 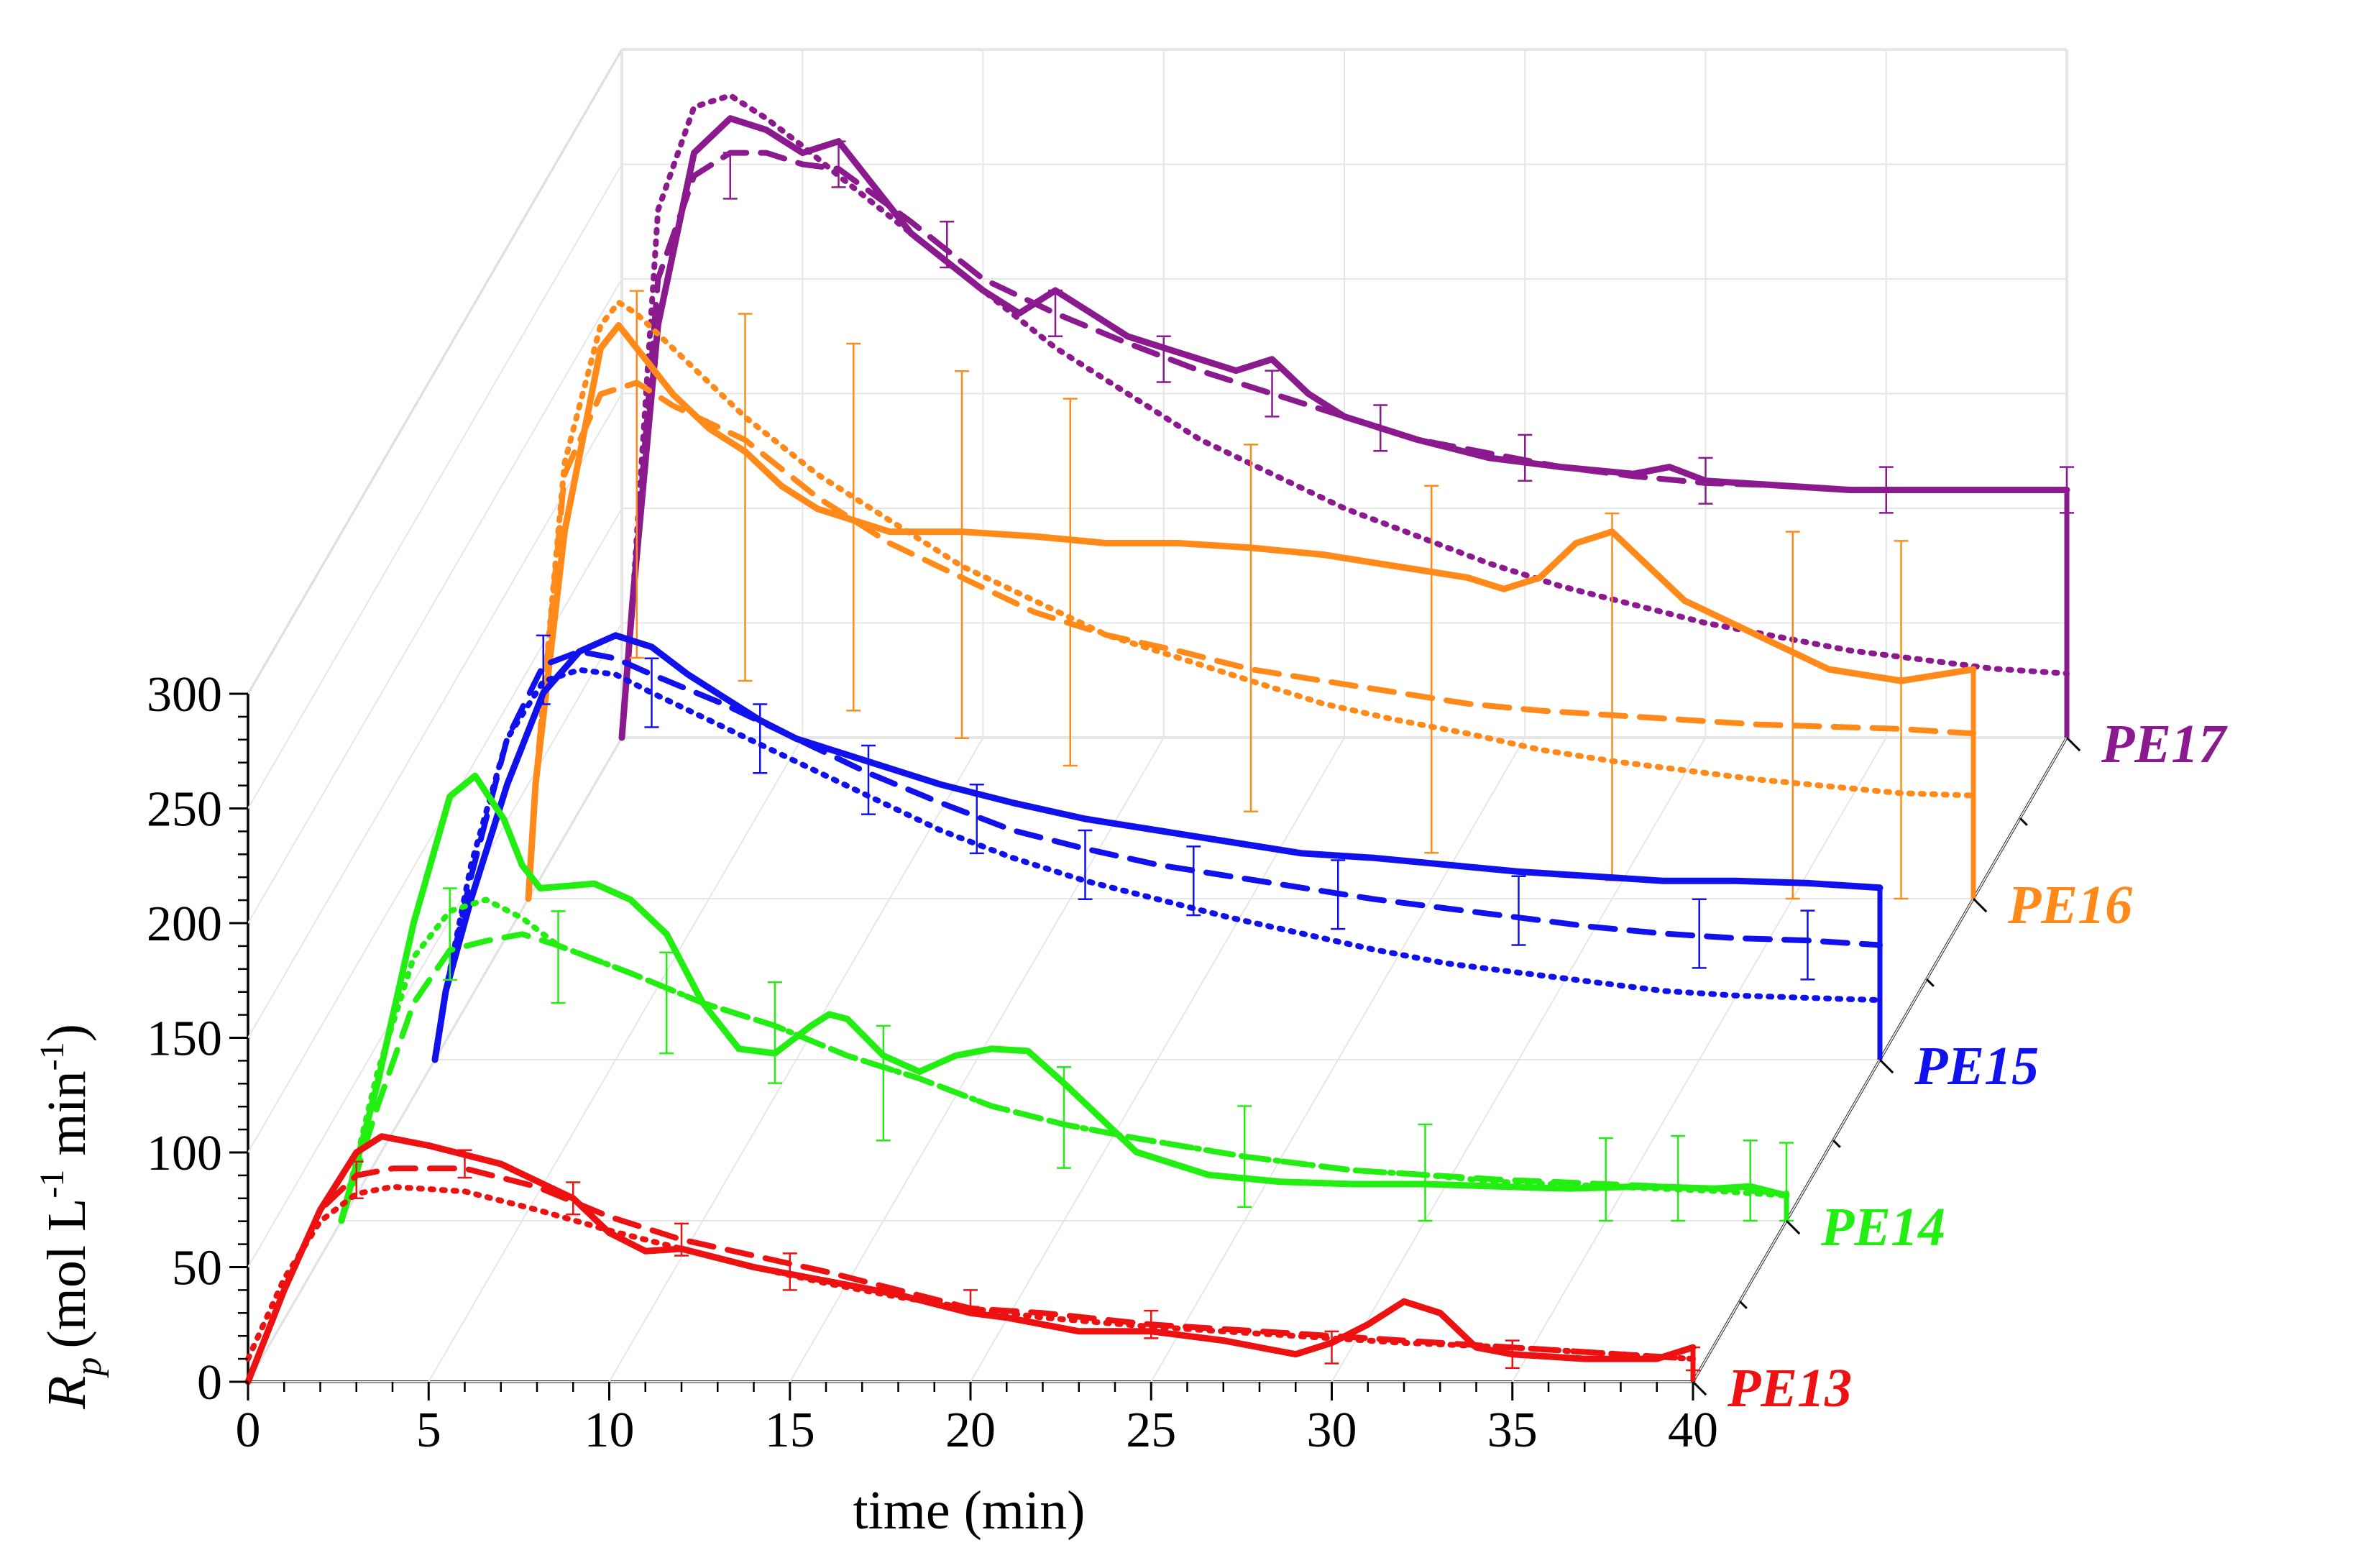 What do you see at coordinates (610, 1430) in the screenshot?
I see `x-tick-label: 10` at bounding box center [610, 1430].